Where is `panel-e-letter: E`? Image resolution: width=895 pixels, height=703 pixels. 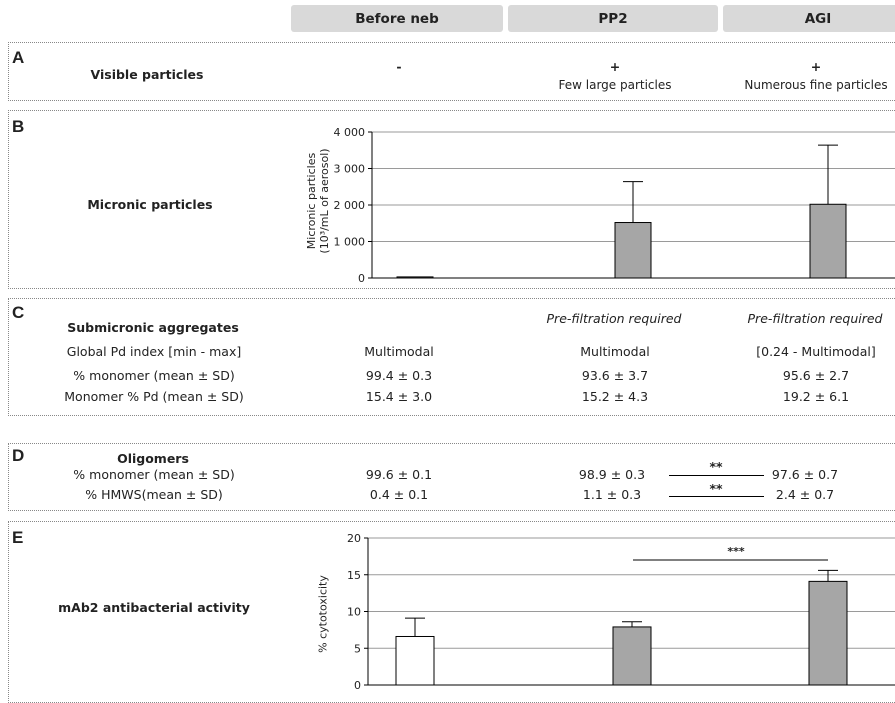
panel-e-letter: E is located at coordinates (18, 537).